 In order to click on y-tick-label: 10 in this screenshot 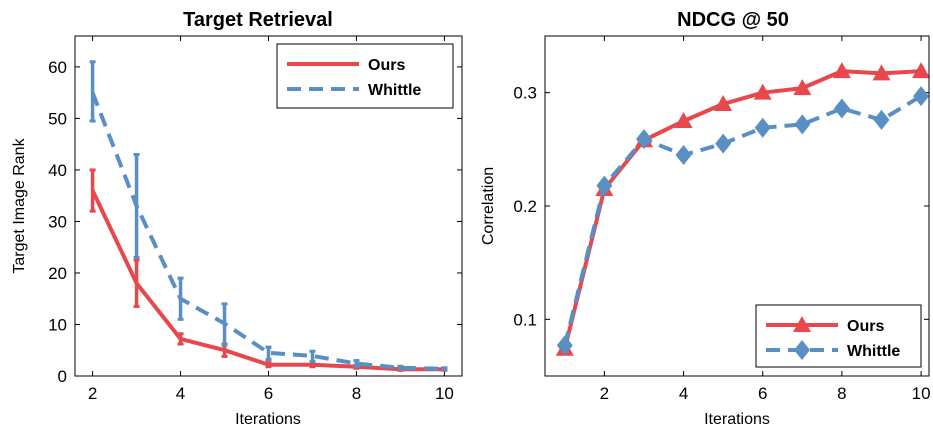, I will do `click(57, 324)`.